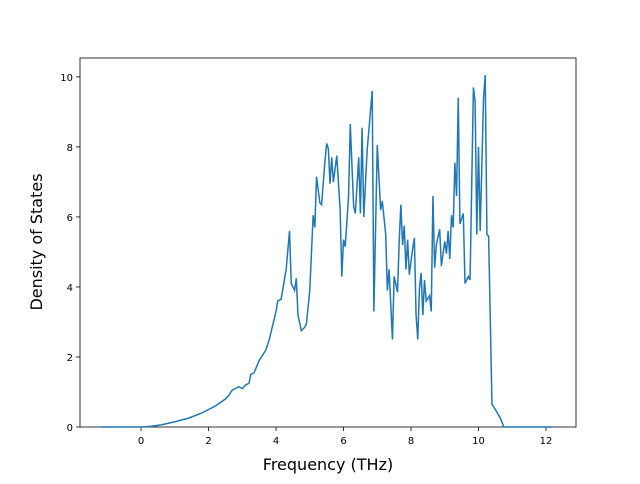  I want to click on y-axis-label: Density of States, so click(36, 241).